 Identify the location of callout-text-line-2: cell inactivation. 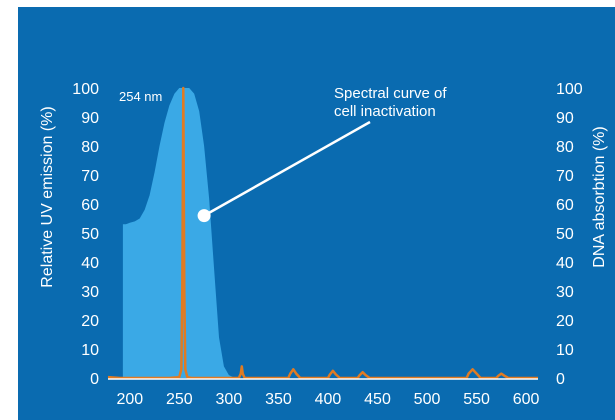
(385, 111).